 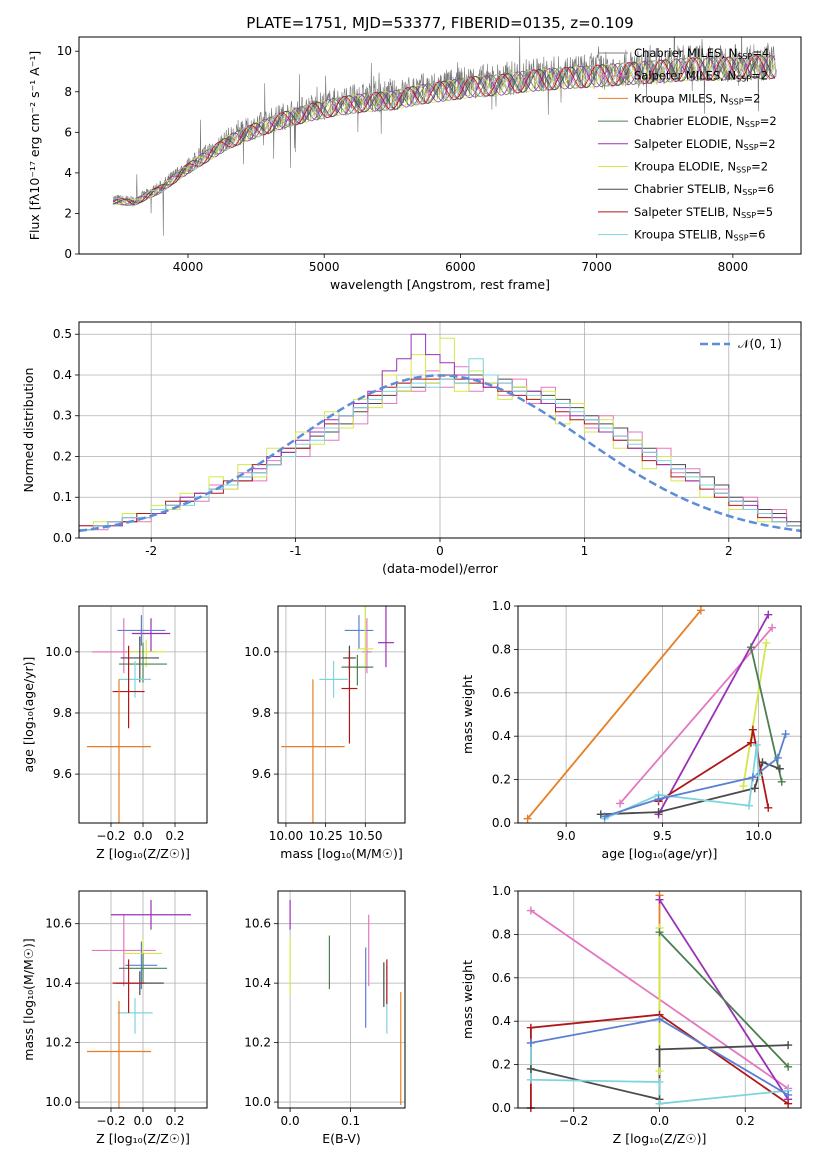 I want to click on legend-entry: Chabrier MILES, NSSP=4, so click(x=701, y=53).